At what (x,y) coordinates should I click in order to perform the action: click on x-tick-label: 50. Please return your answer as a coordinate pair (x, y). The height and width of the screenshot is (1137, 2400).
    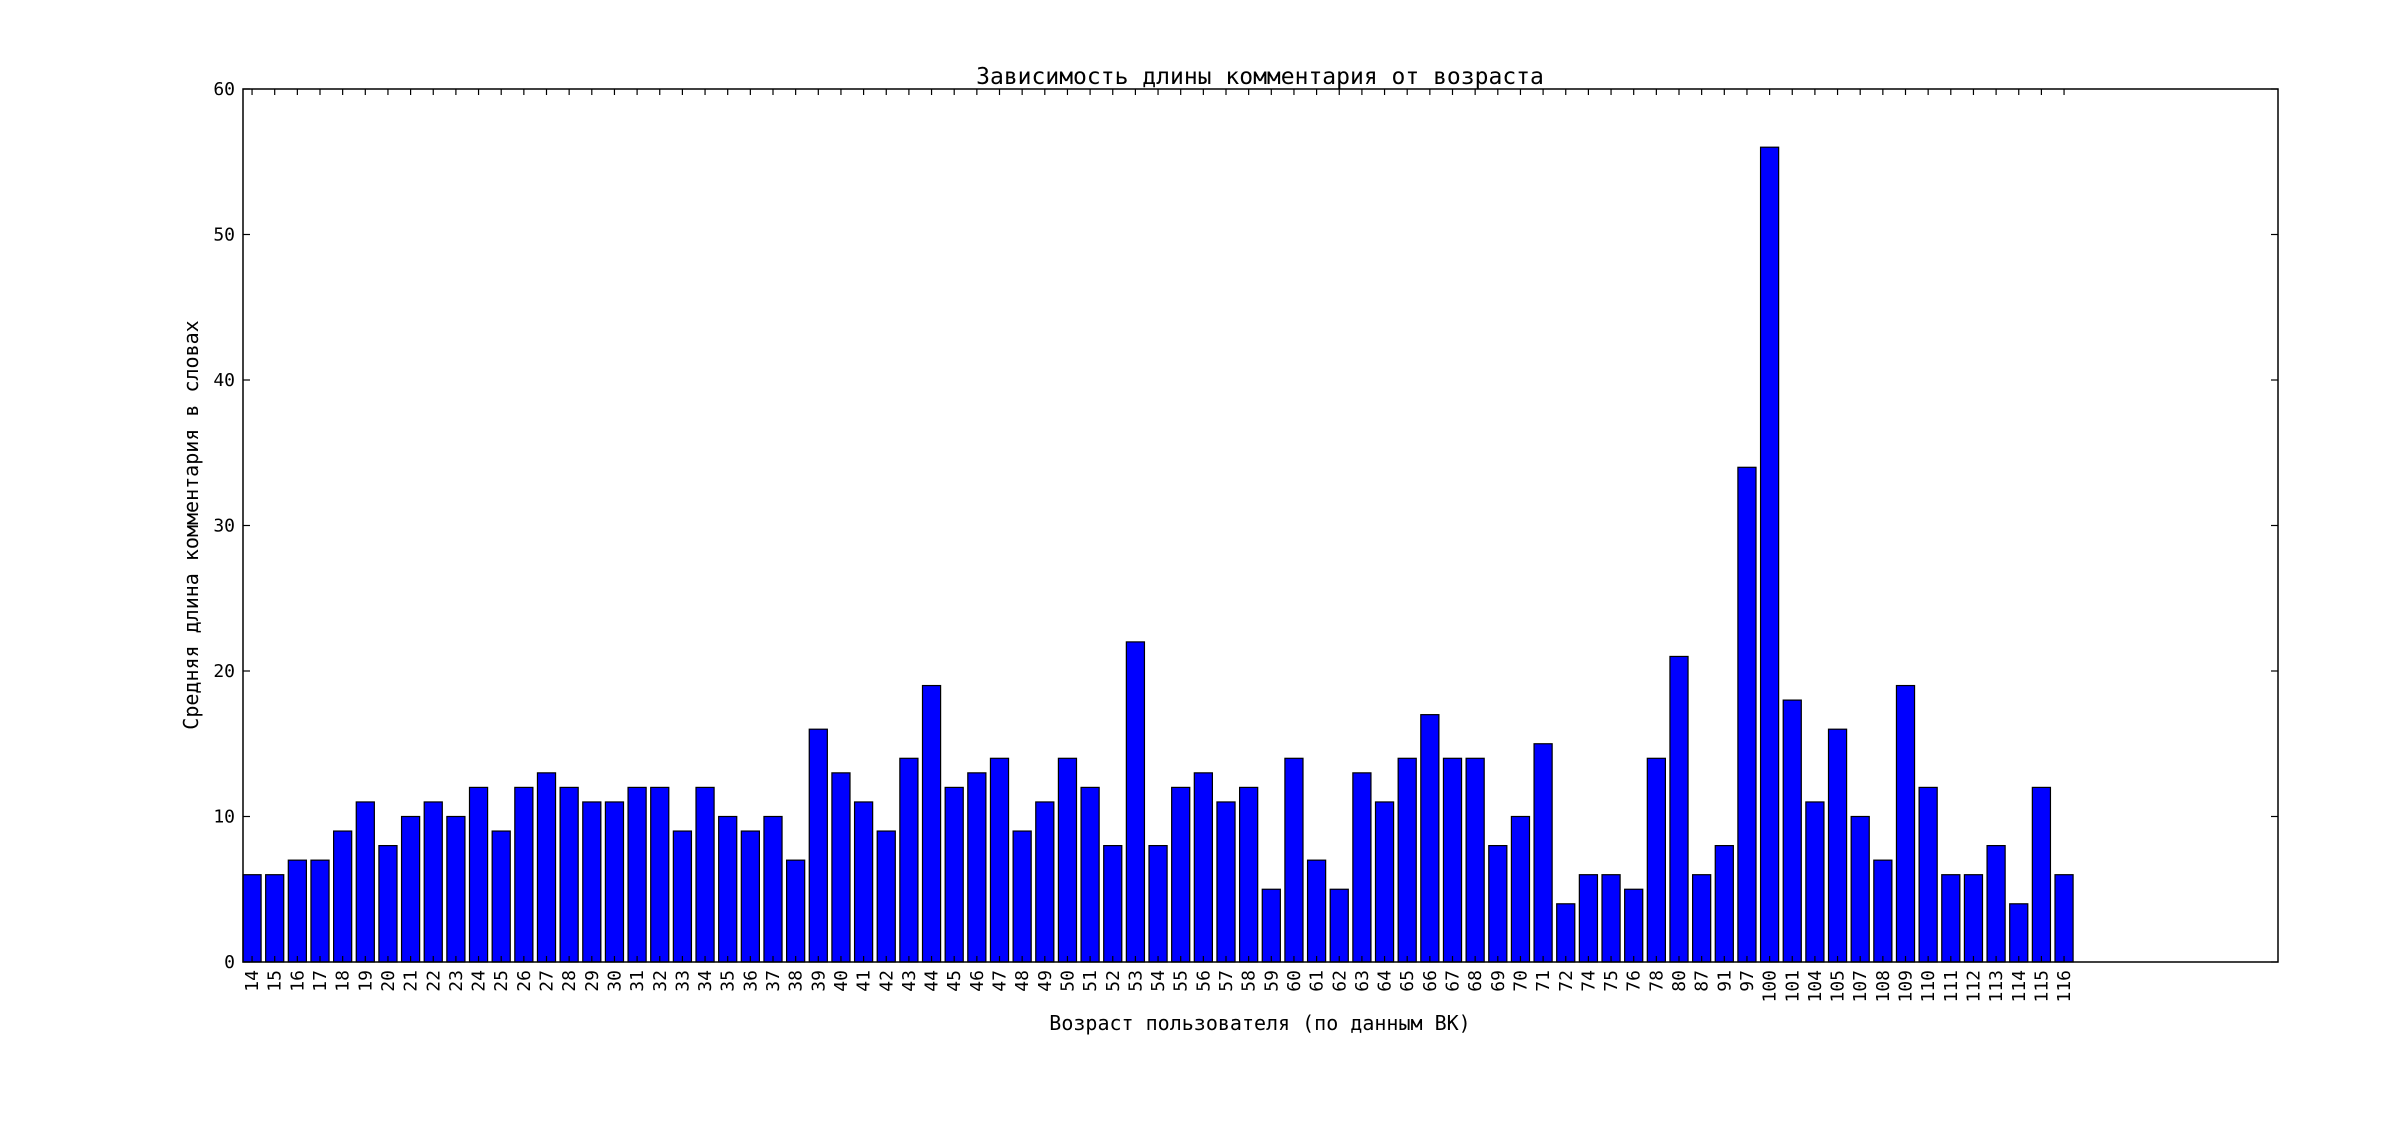
    Looking at the image, I should click on (1067, 981).